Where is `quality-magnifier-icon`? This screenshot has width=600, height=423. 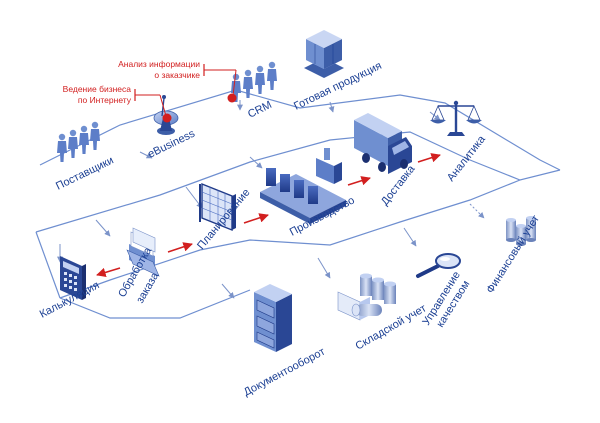 quality-magnifier-icon is located at coordinates (438, 265).